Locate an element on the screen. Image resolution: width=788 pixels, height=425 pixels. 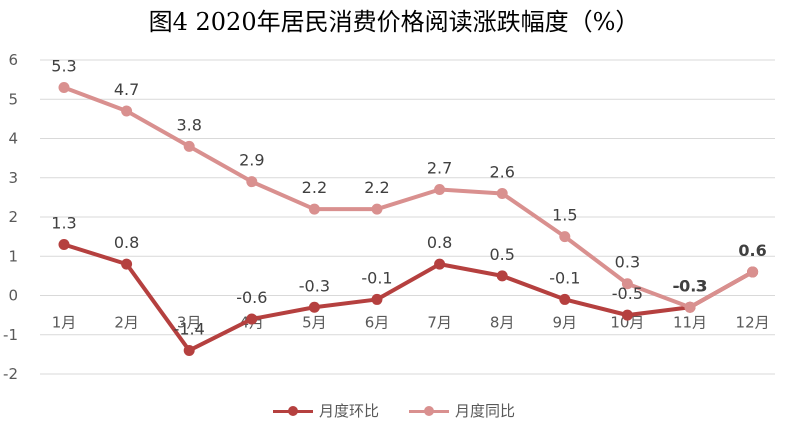
x-tick-label: 3月 is located at coordinates (189, 323).